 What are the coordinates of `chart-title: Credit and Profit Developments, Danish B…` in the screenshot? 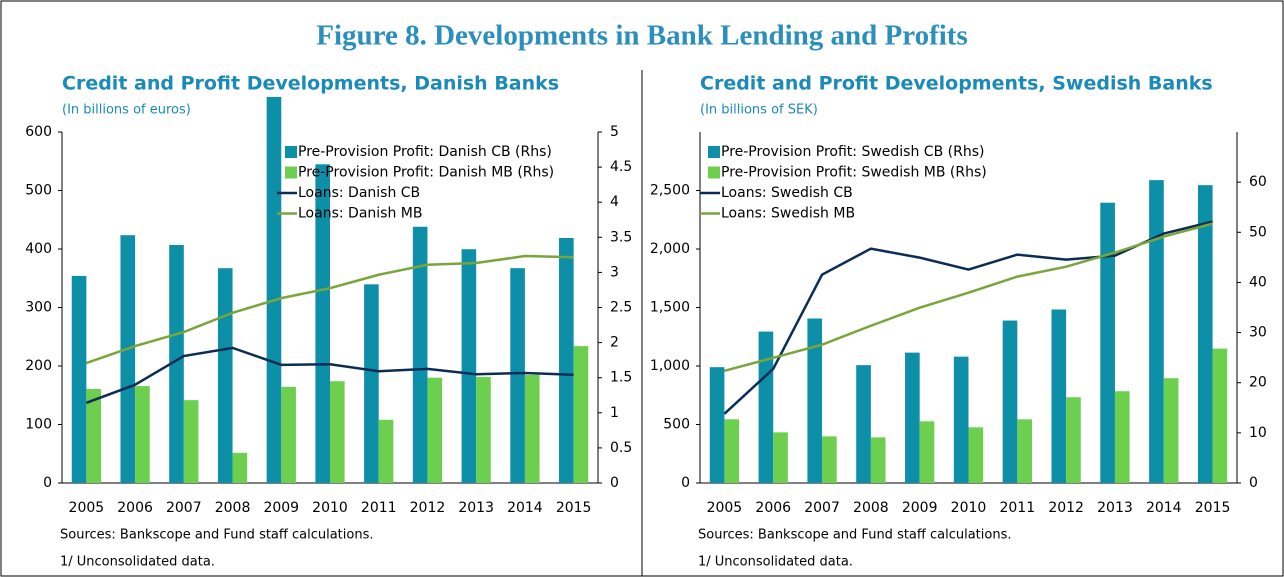 It's located at (310, 84).